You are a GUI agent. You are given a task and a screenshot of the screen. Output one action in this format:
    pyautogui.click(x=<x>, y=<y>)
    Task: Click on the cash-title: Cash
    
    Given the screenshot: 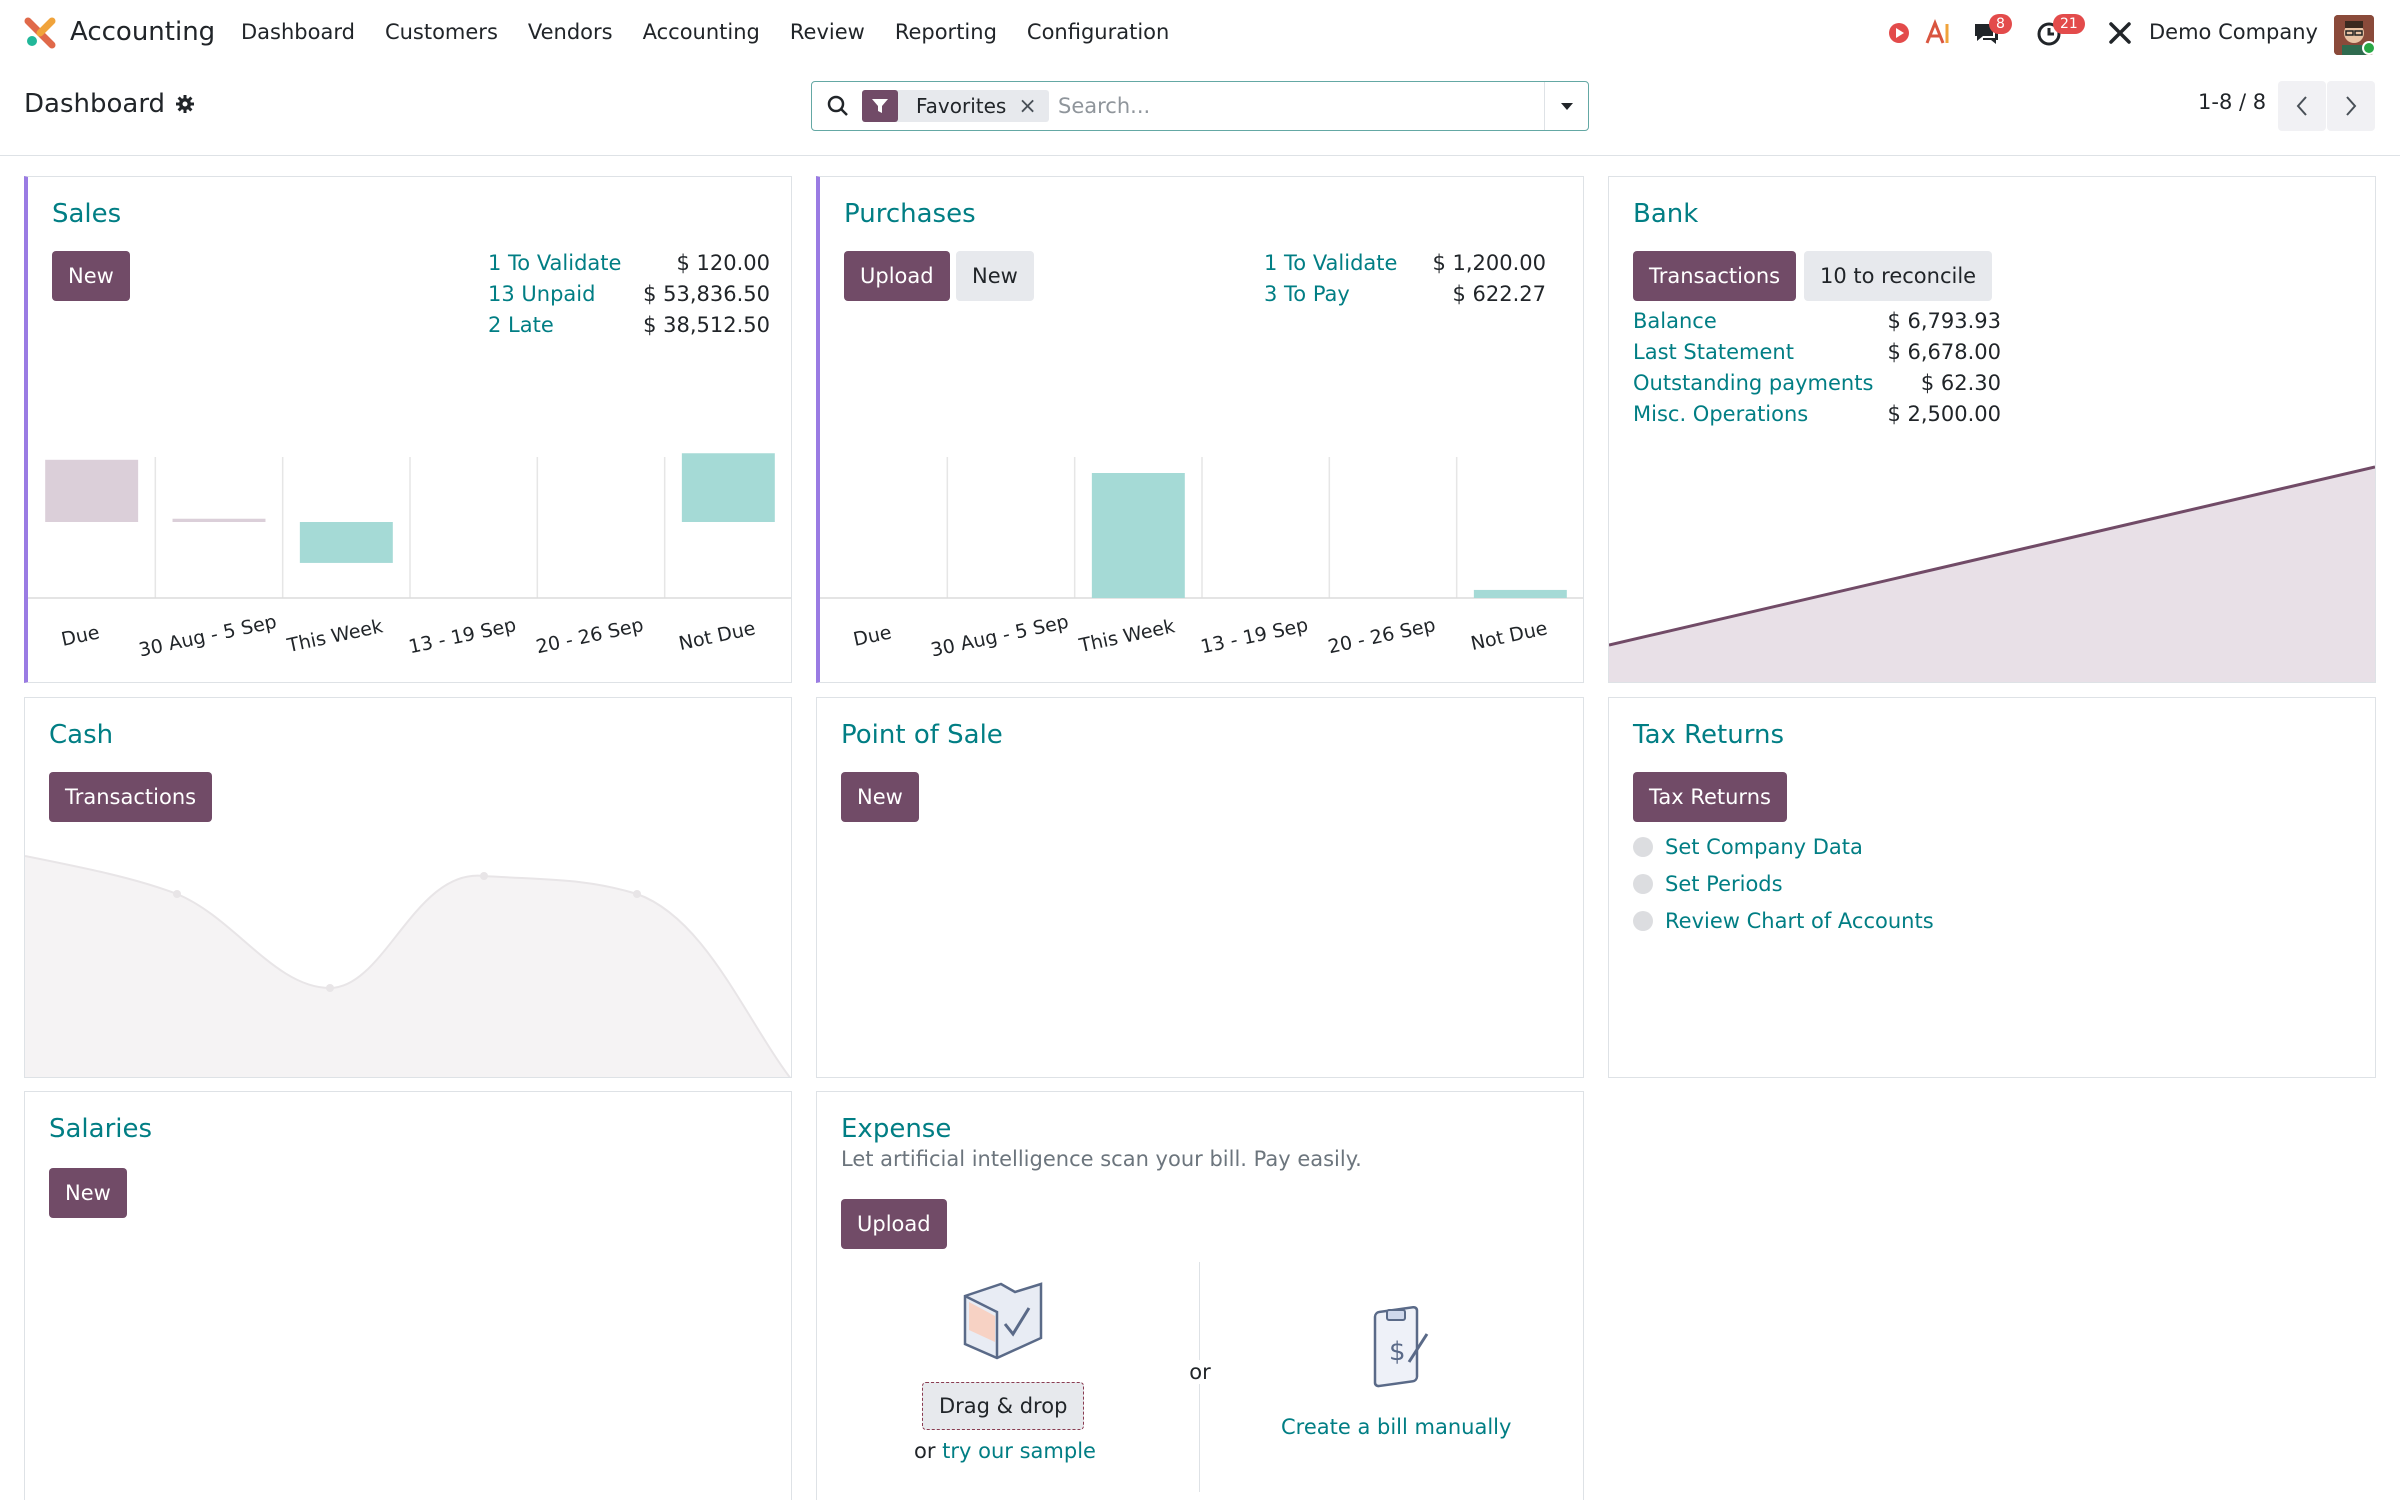 What is the action you would take?
    pyautogui.click(x=81, y=735)
    